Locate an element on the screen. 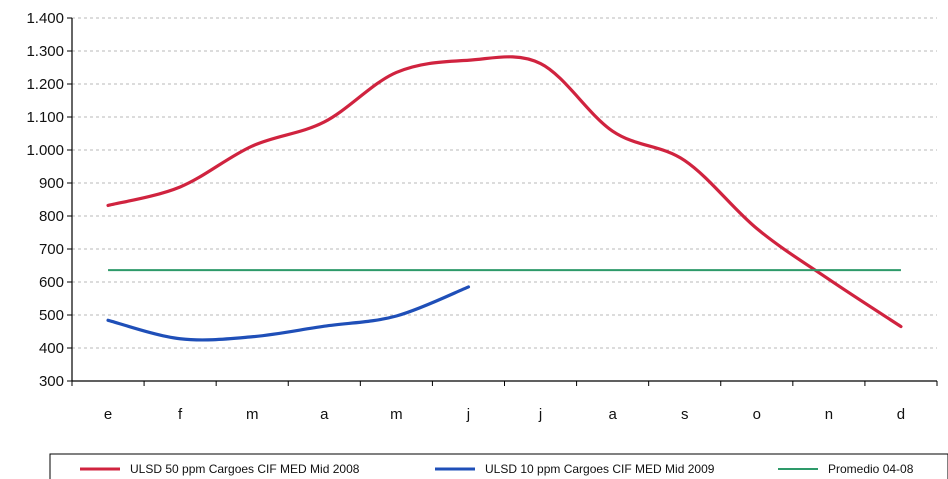 Image resolution: width=948 pixels, height=479 pixels. legend-label-0: ULSD 50 ppm Cargoes CIF MED Mid 2008 is located at coordinates (245, 469).